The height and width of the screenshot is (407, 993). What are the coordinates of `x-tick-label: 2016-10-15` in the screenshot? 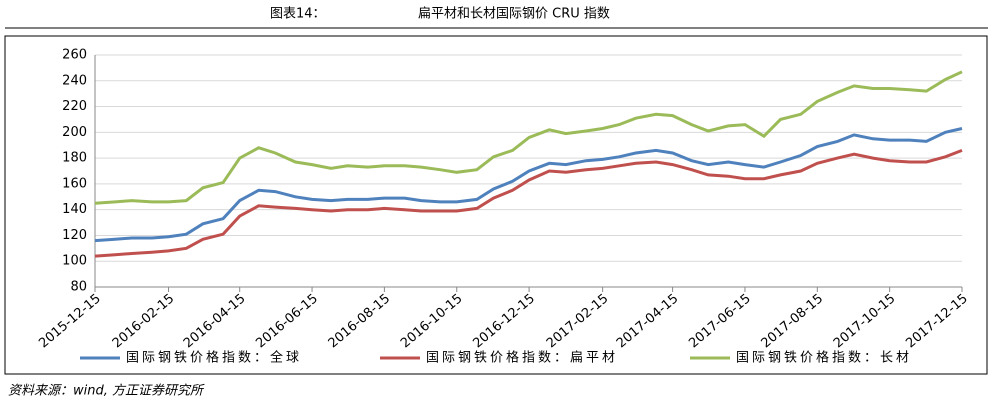 It's located at (432, 321).